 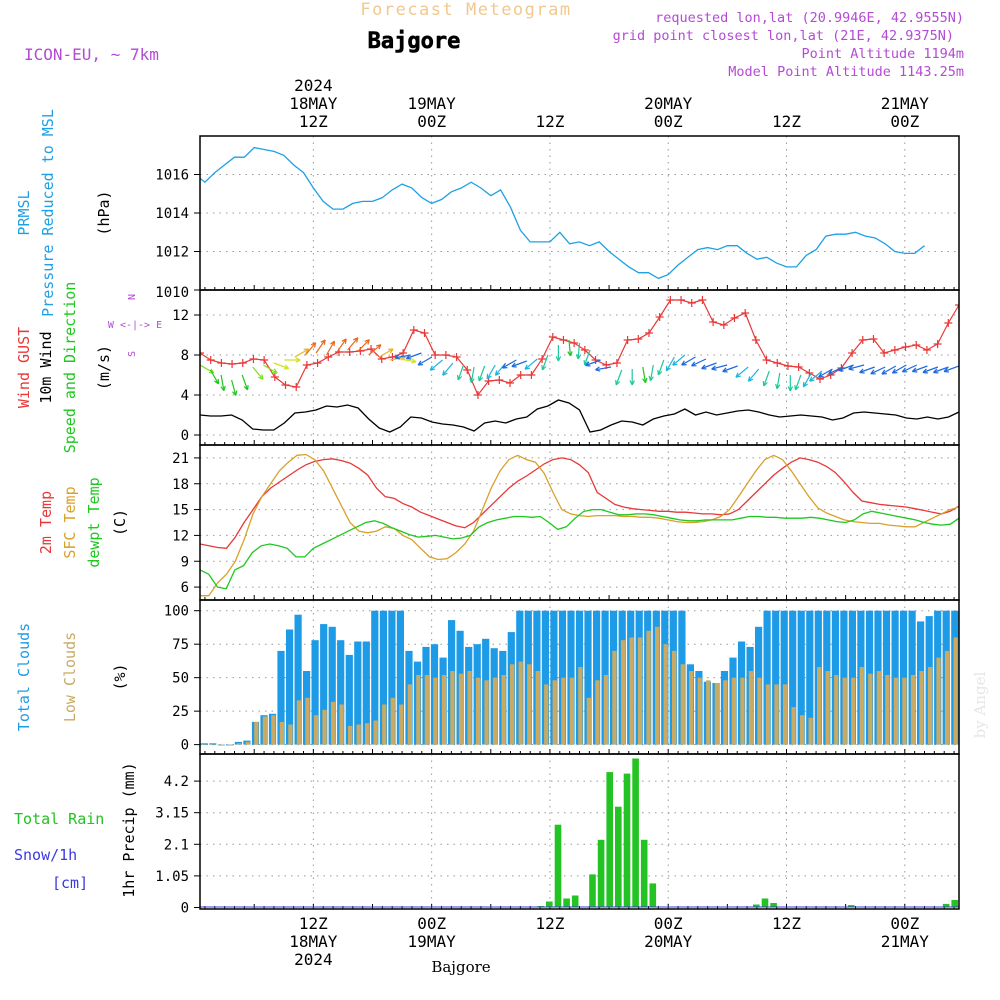 What do you see at coordinates (668, 121) in the screenshot?
I see `top-time-label: 00Z` at bounding box center [668, 121].